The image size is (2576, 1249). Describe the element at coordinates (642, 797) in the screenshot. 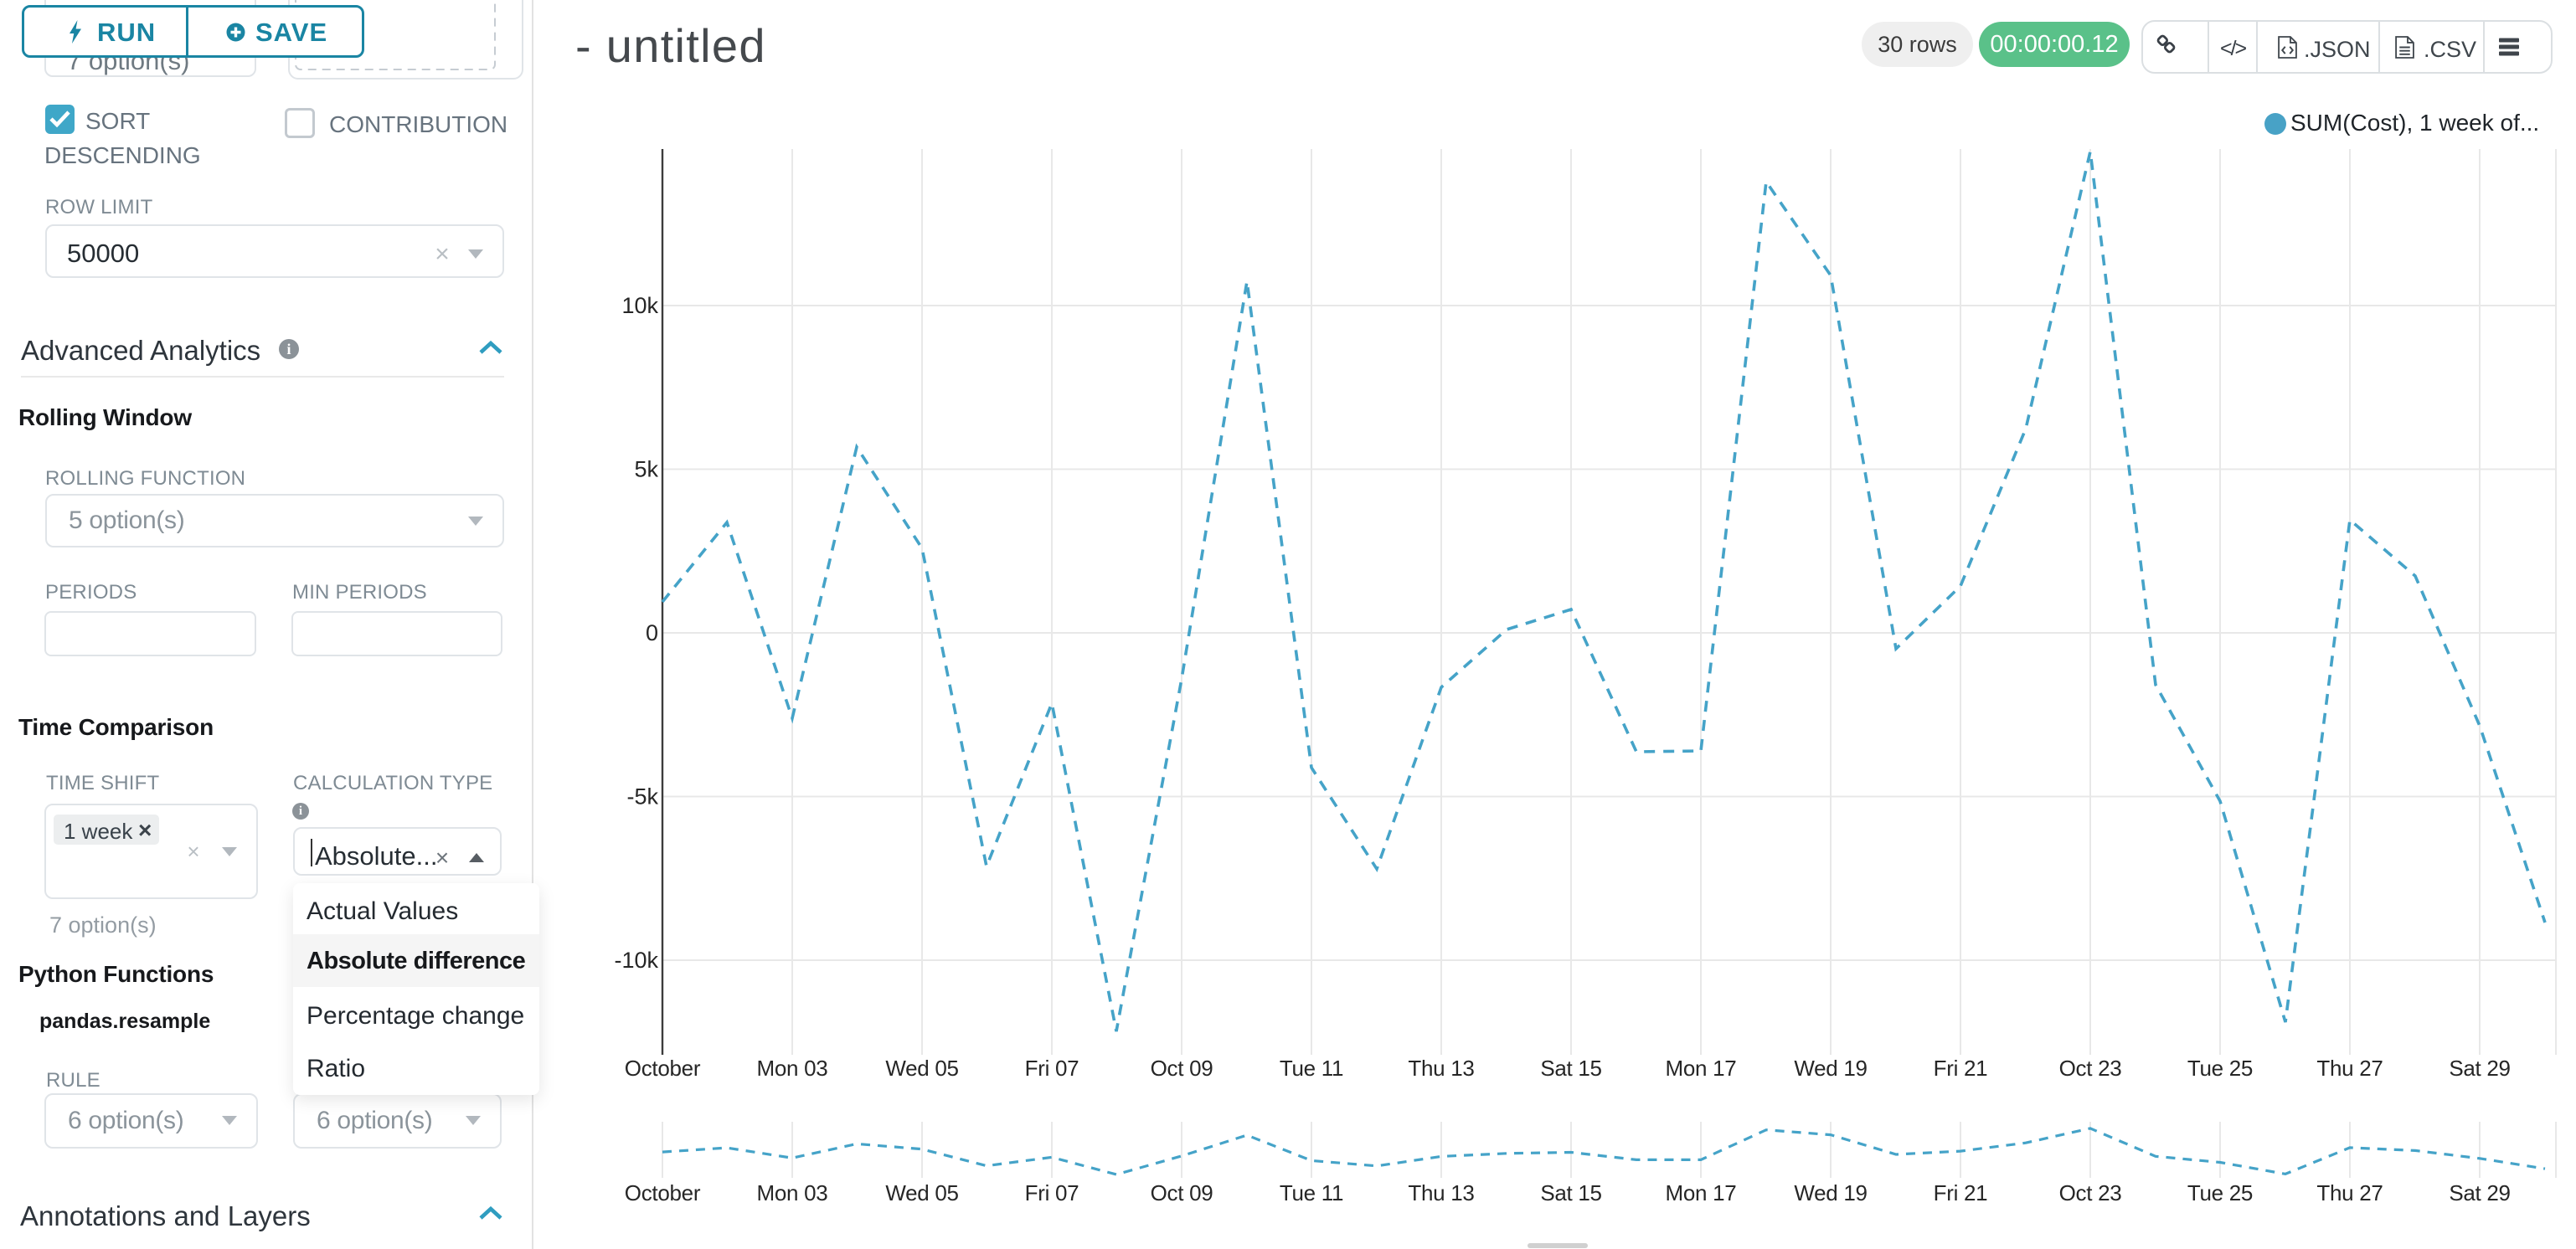

I see `svg-text: -5k` at that location.